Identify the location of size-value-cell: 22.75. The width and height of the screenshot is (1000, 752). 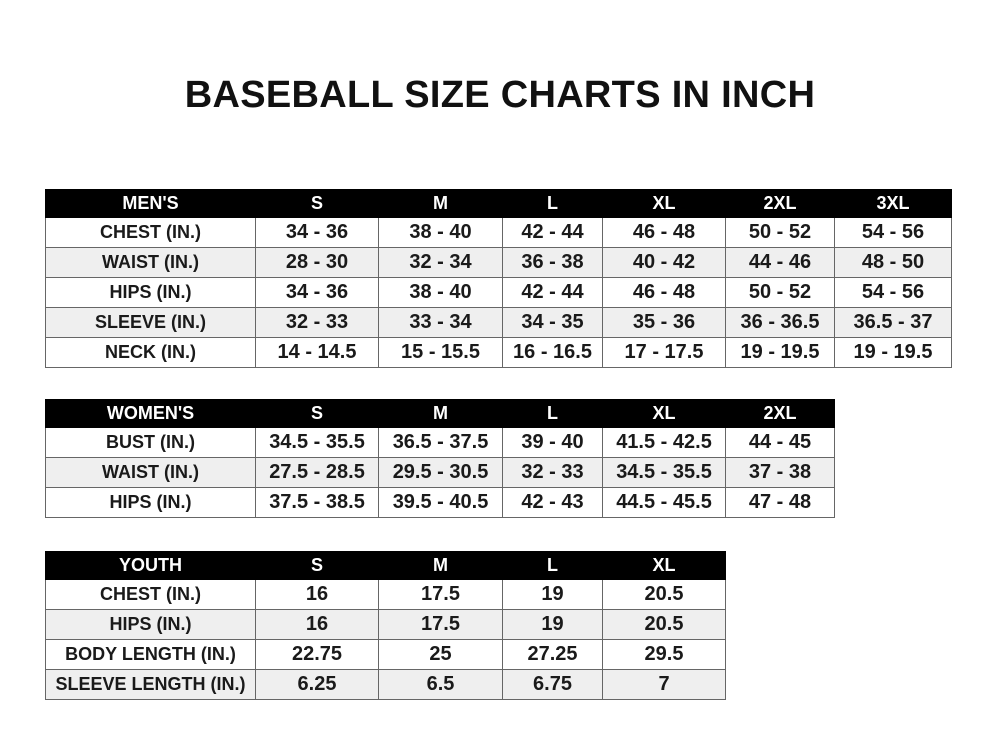
(317, 654).